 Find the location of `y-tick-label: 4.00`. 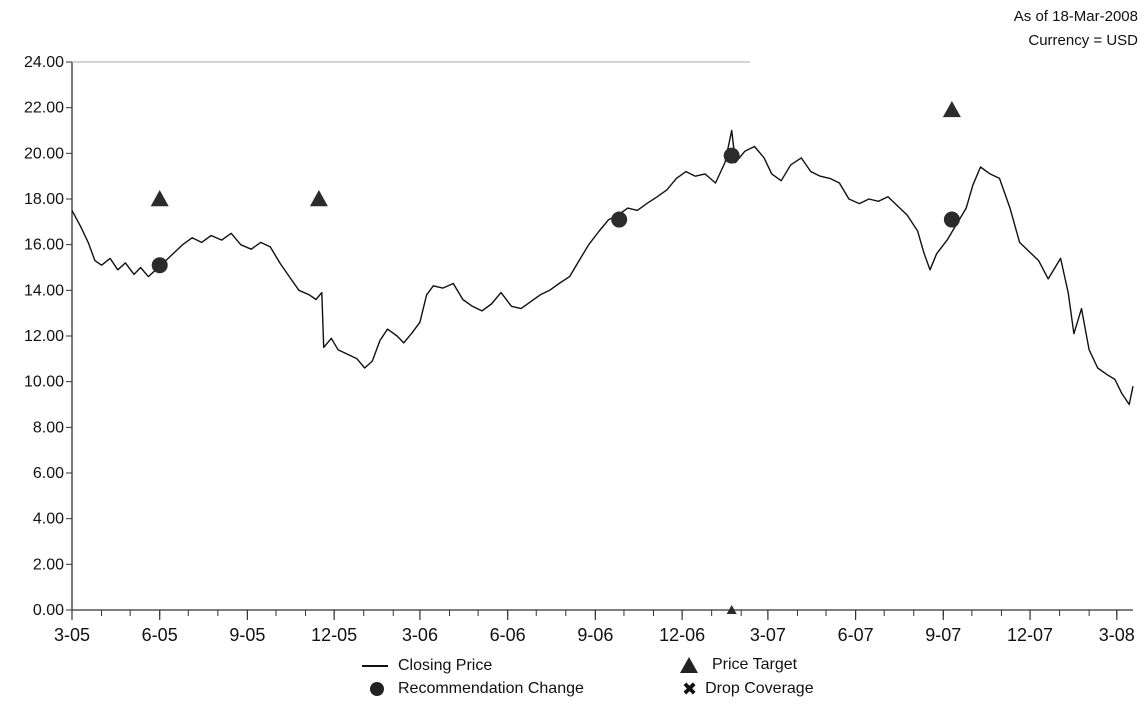

y-tick-label: 4.00 is located at coordinates (48, 519).